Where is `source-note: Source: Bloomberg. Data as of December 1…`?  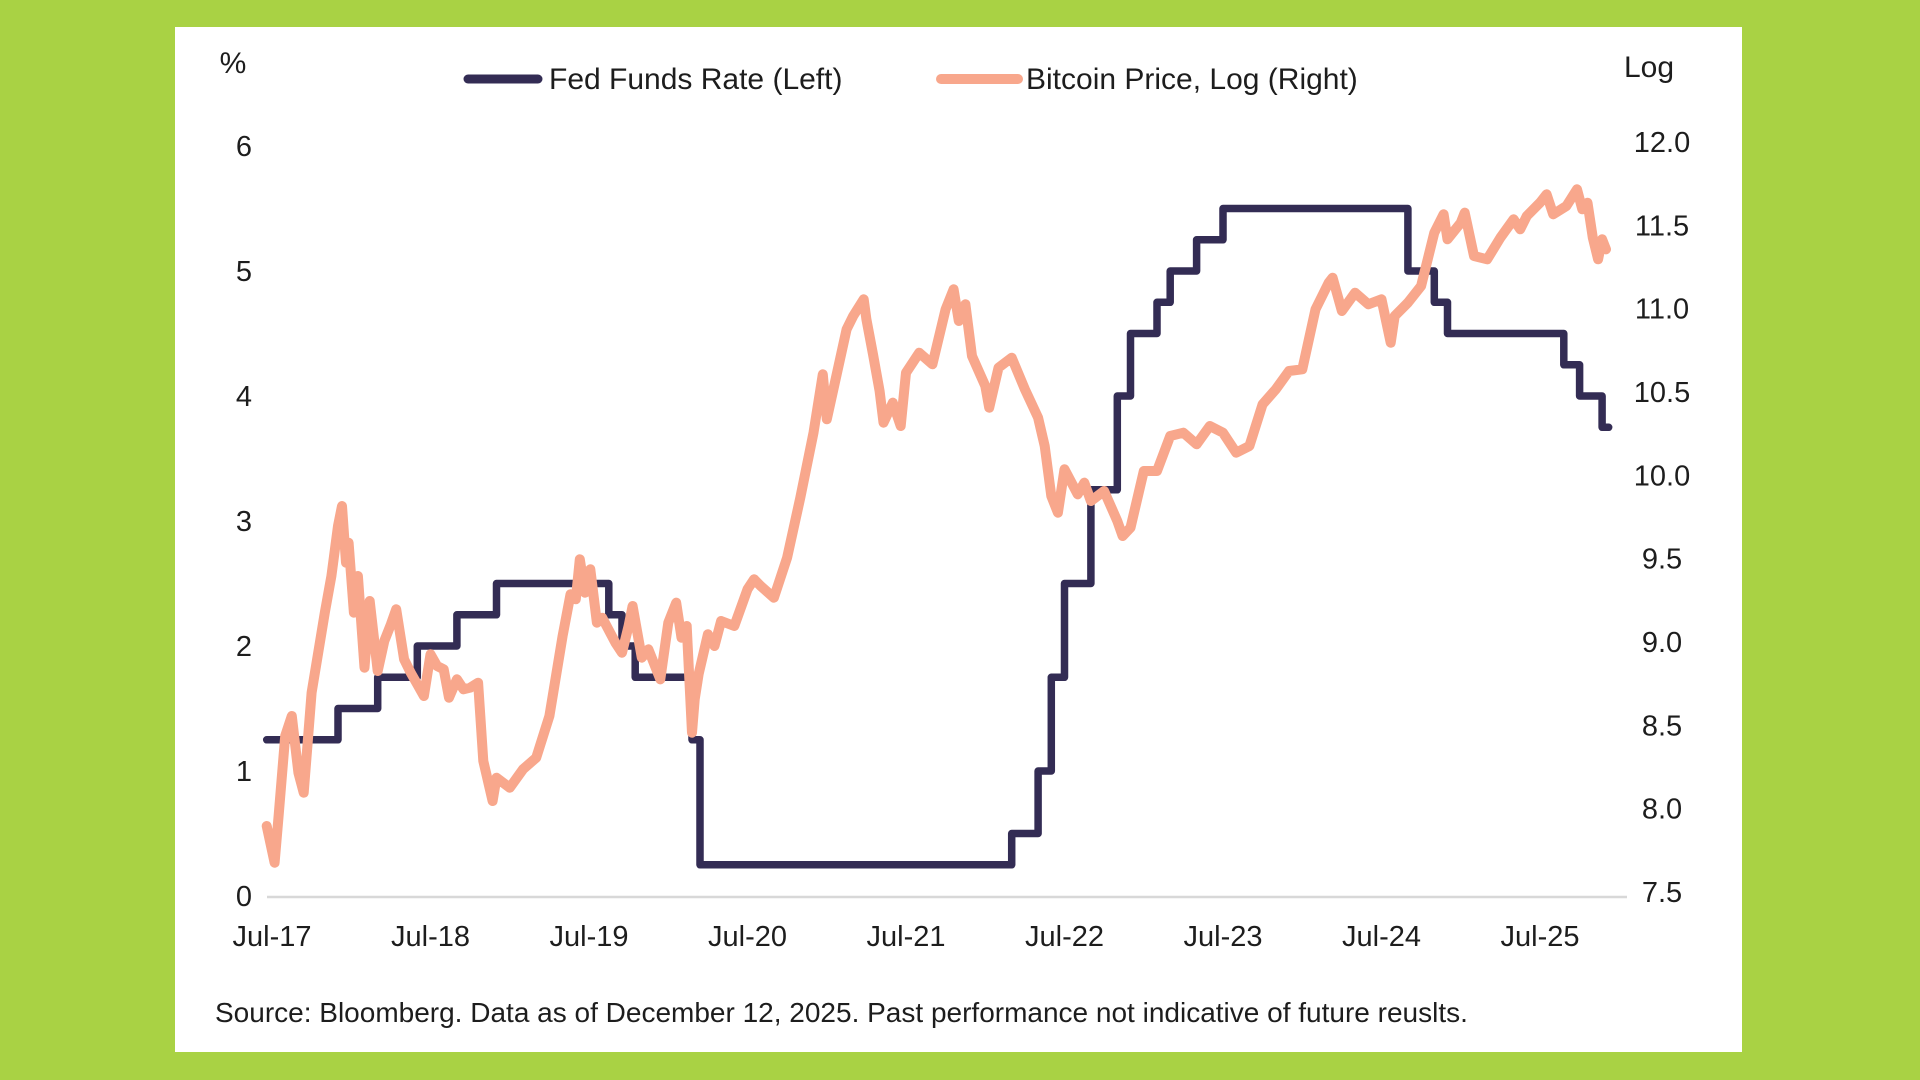
source-note: Source: Bloomberg. Data as of December 1… is located at coordinates (841, 1012).